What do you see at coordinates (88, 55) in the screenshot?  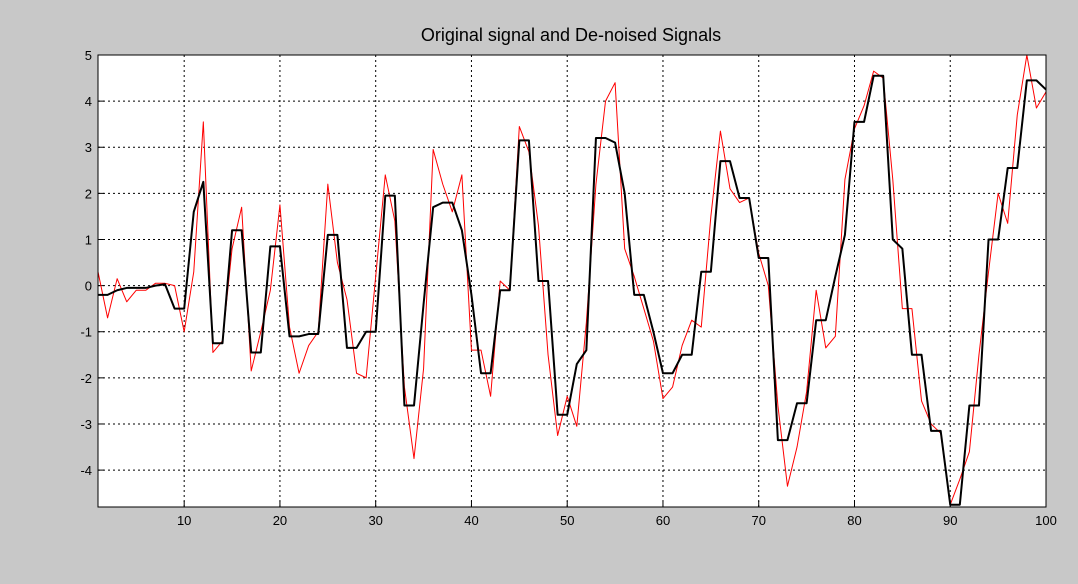 I see `y-tick-label: 5` at bounding box center [88, 55].